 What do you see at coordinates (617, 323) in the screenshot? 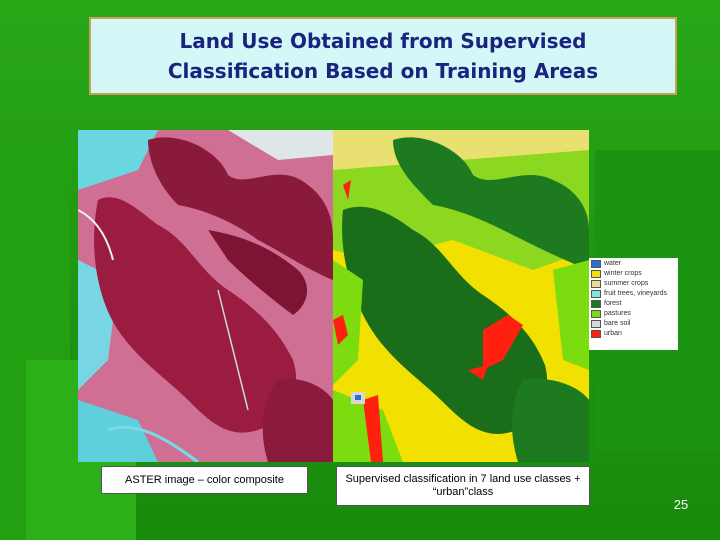
I see `legend-label: bare soil` at bounding box center [617, 323].